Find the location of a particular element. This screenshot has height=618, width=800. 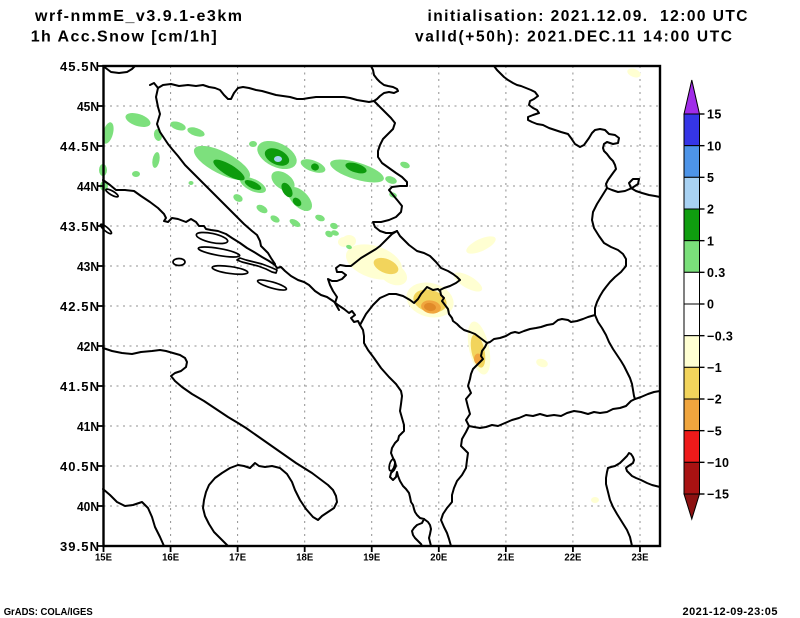

svg-text: 22E is located at coordinates (572, 557).